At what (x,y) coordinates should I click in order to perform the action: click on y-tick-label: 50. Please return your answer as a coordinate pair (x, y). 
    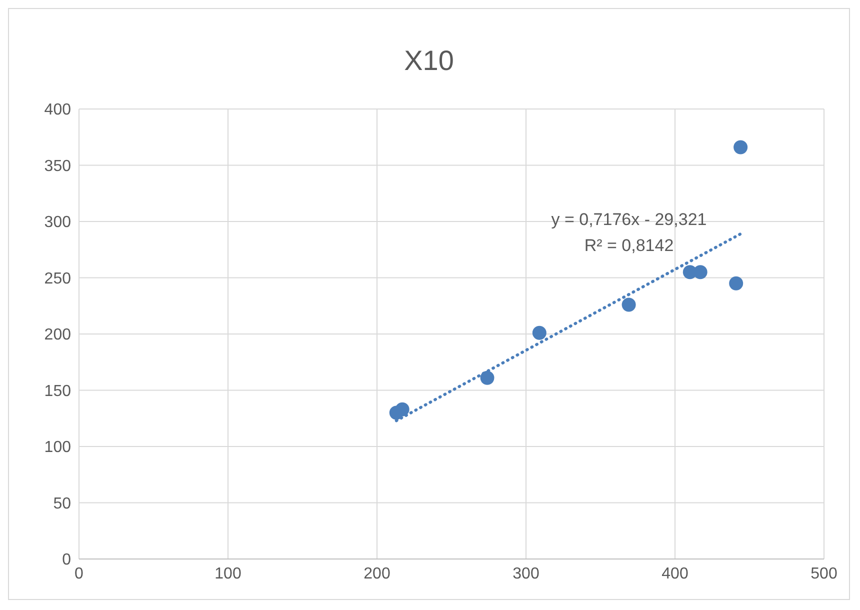
    Looking at the image, I should click on (62, 503).